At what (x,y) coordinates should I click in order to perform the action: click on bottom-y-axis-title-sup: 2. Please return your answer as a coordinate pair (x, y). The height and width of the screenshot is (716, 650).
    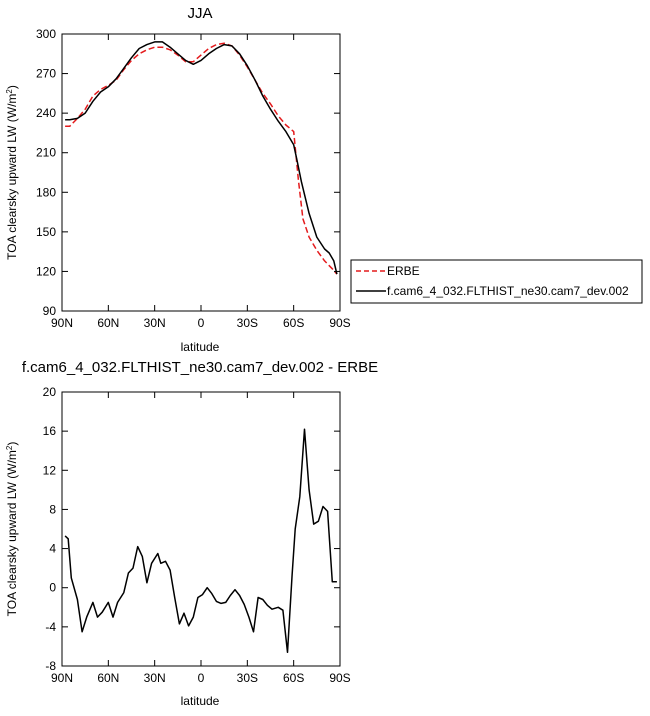
    Looking at the image, I should click on (9, 447).